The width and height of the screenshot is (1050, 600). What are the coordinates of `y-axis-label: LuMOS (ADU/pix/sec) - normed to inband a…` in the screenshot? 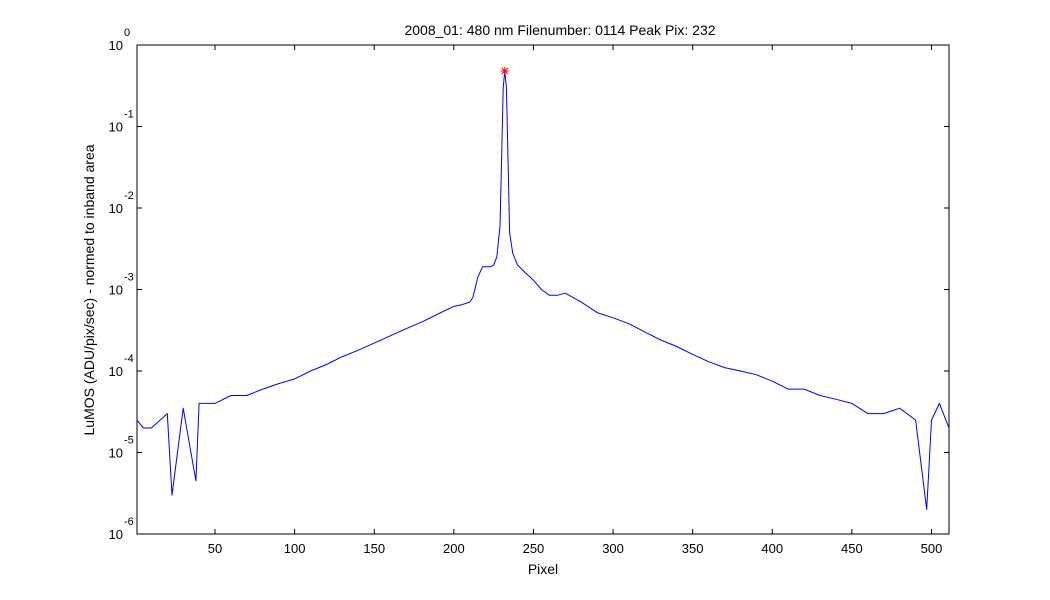 It's located at (89, 289).